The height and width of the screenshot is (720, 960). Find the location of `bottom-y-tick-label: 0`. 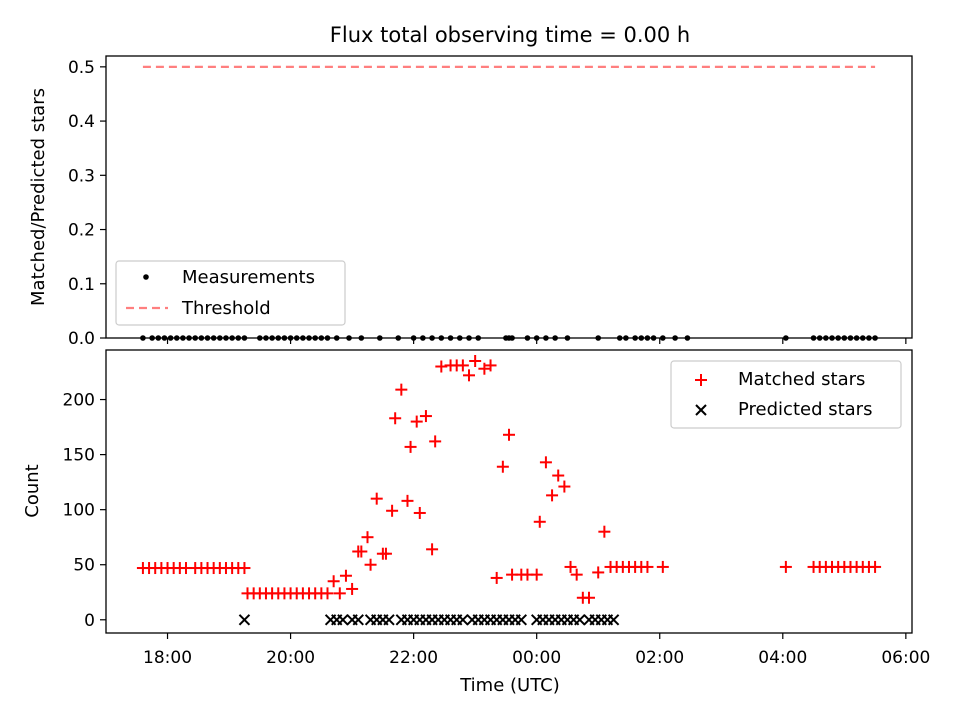

bottom-y-tick-label: 0 is located at coordinates (89, 621).